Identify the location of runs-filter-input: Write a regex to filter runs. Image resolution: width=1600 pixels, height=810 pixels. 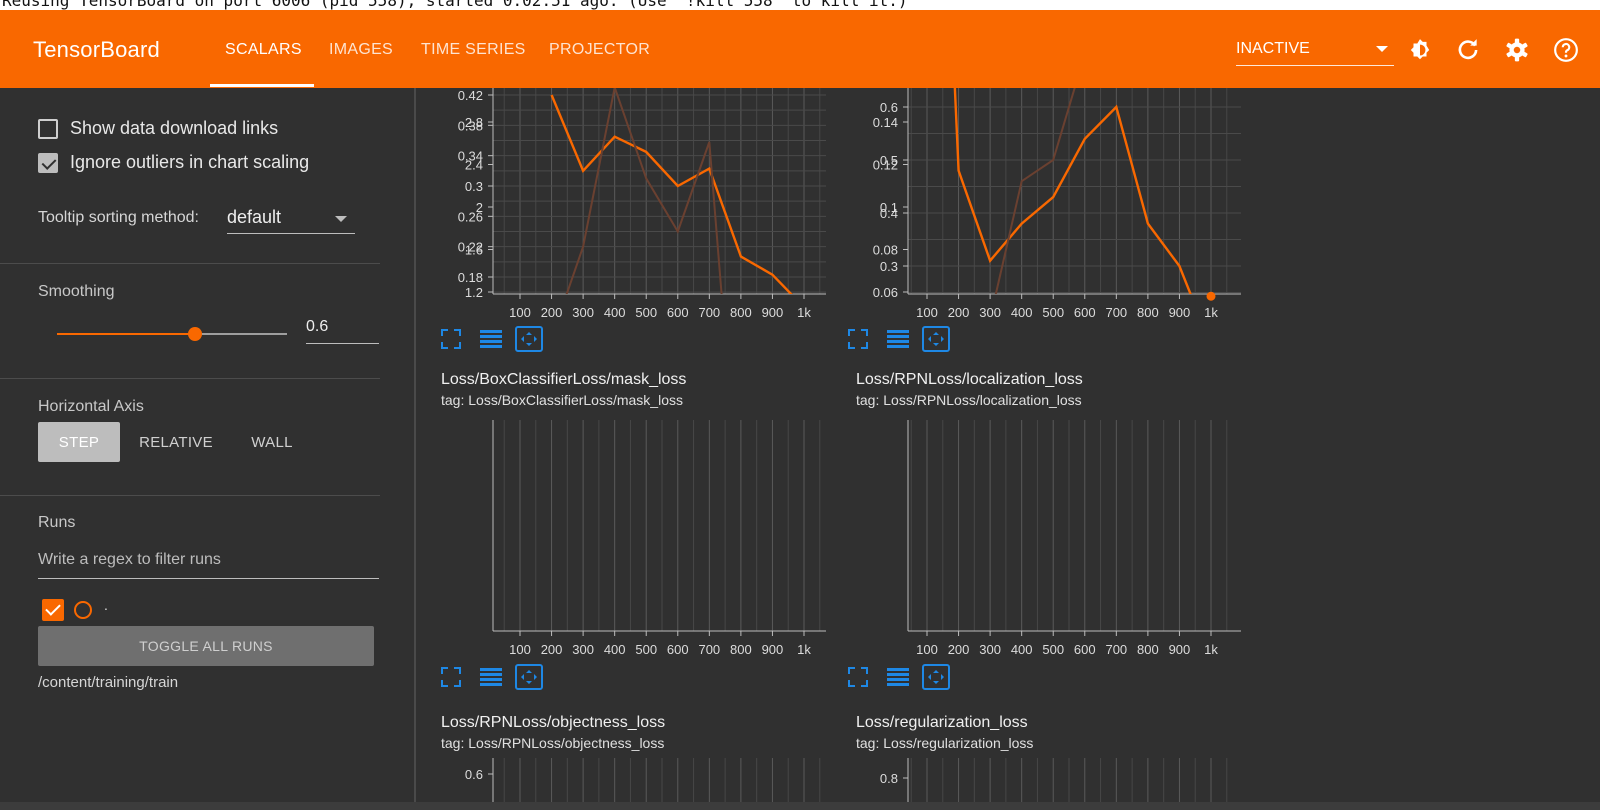
(208, 562).